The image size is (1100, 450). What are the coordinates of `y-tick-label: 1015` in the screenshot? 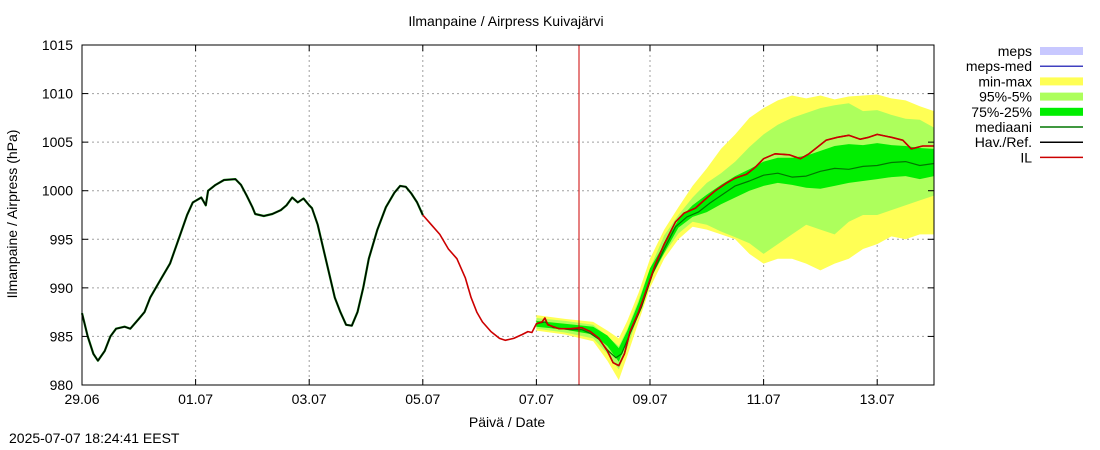 It's located at (57, 45).